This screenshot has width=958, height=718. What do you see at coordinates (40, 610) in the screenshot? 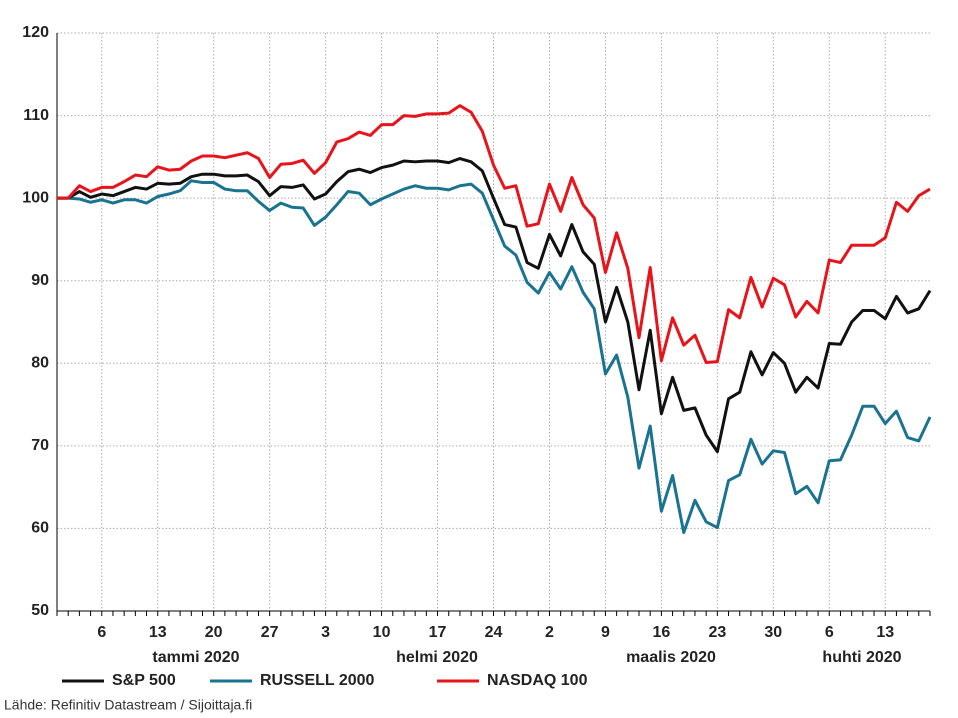
I see `y-tick-label: 50` at bounding box center [40, 610].